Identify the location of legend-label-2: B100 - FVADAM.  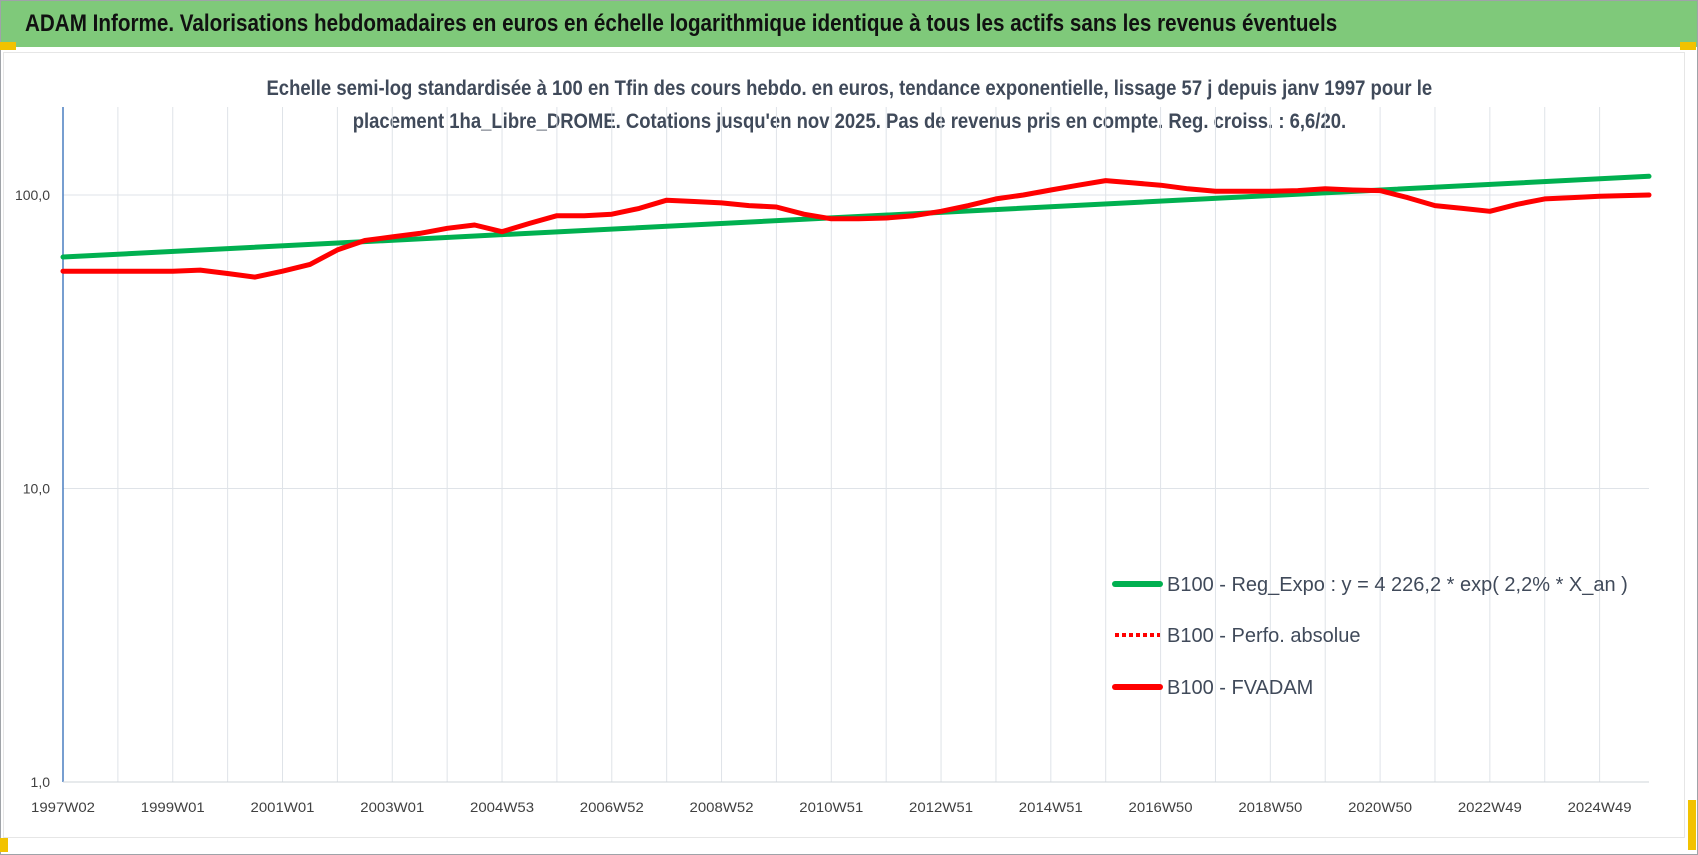
(1240, 688).